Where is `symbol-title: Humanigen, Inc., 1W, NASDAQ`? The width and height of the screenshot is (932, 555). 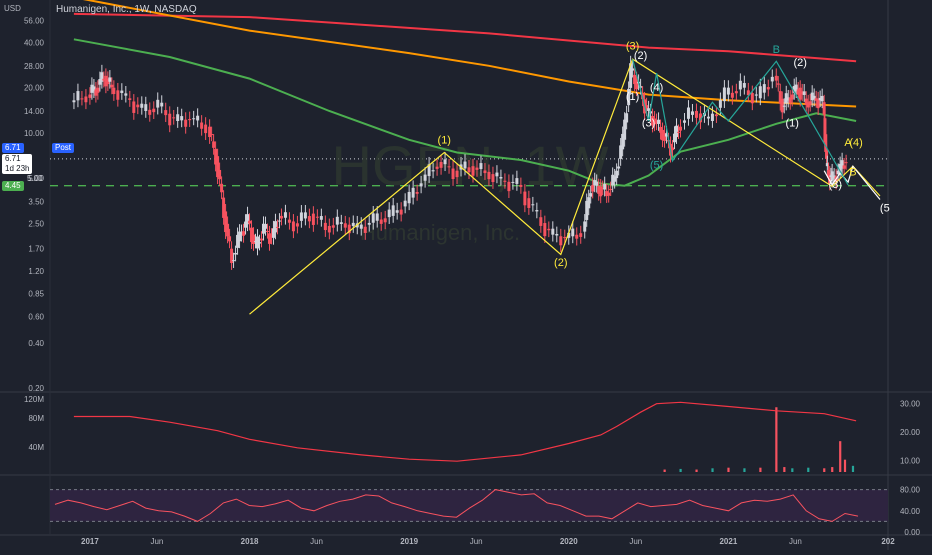 symbol-title: Humanigen, Inc., 1W, NASDAQ is located at coordinates (126, 9).